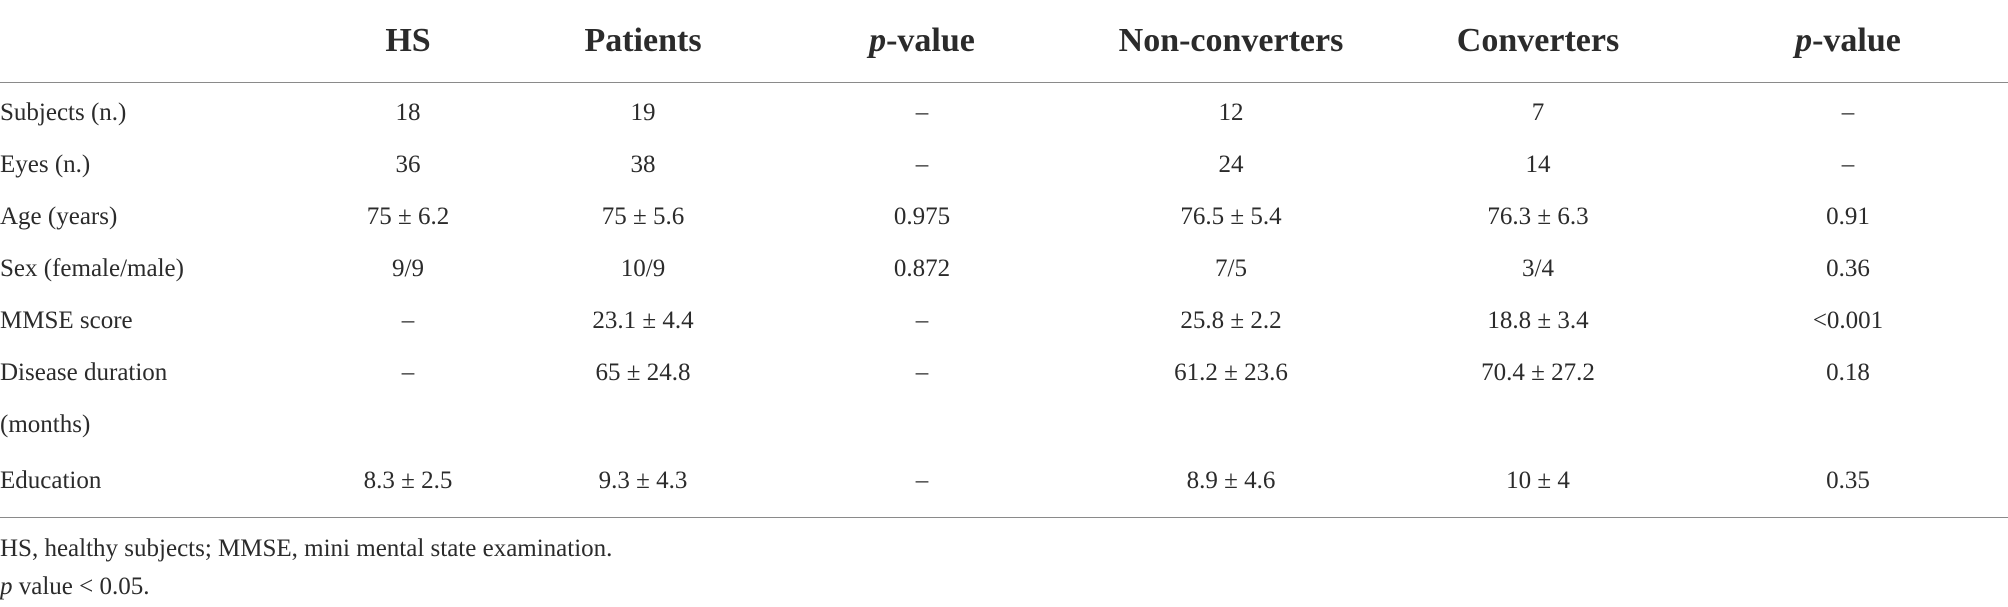 This screenshot has height=607, width=2008. I want to click on row-label: MMSE score, so click(66, 320).